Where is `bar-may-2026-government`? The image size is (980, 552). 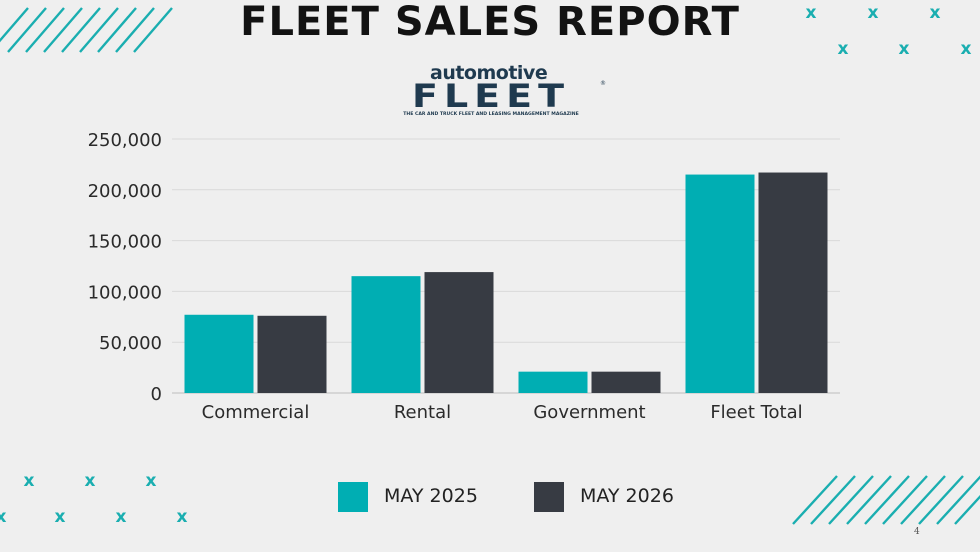 bar-may-2026-government is located at coordinates (626, 382).